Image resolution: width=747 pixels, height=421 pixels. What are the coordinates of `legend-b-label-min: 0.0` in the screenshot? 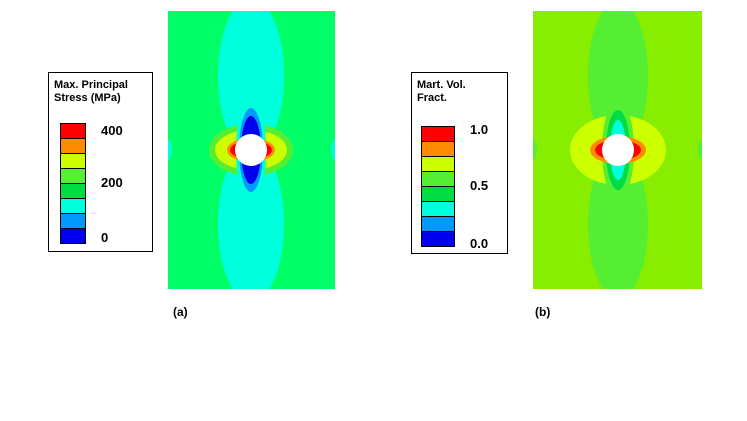 It's located at (479, 243).